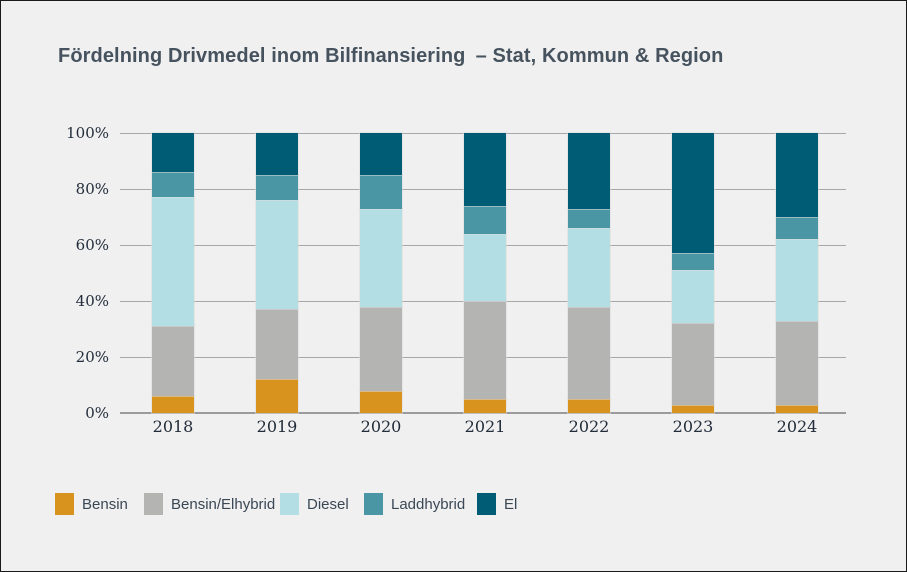  What do you see at coordinates (589, 406) in the screenshot?
I see `segment-bensin-2022` at bounding box center [589, 406].